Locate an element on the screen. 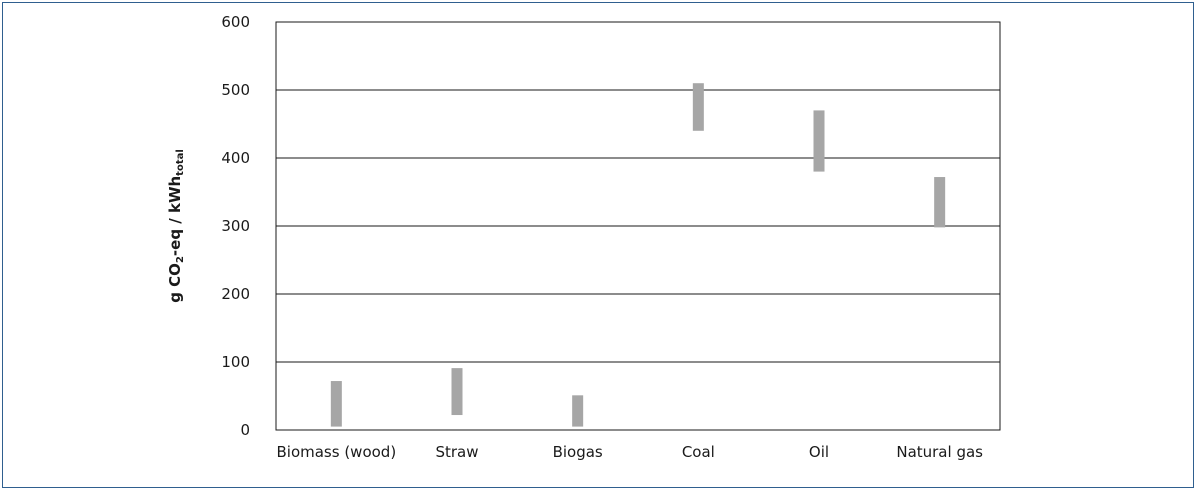  y-tick-labels: 0 100 200 300 400 500 600 is located at coordinates (235, 226).